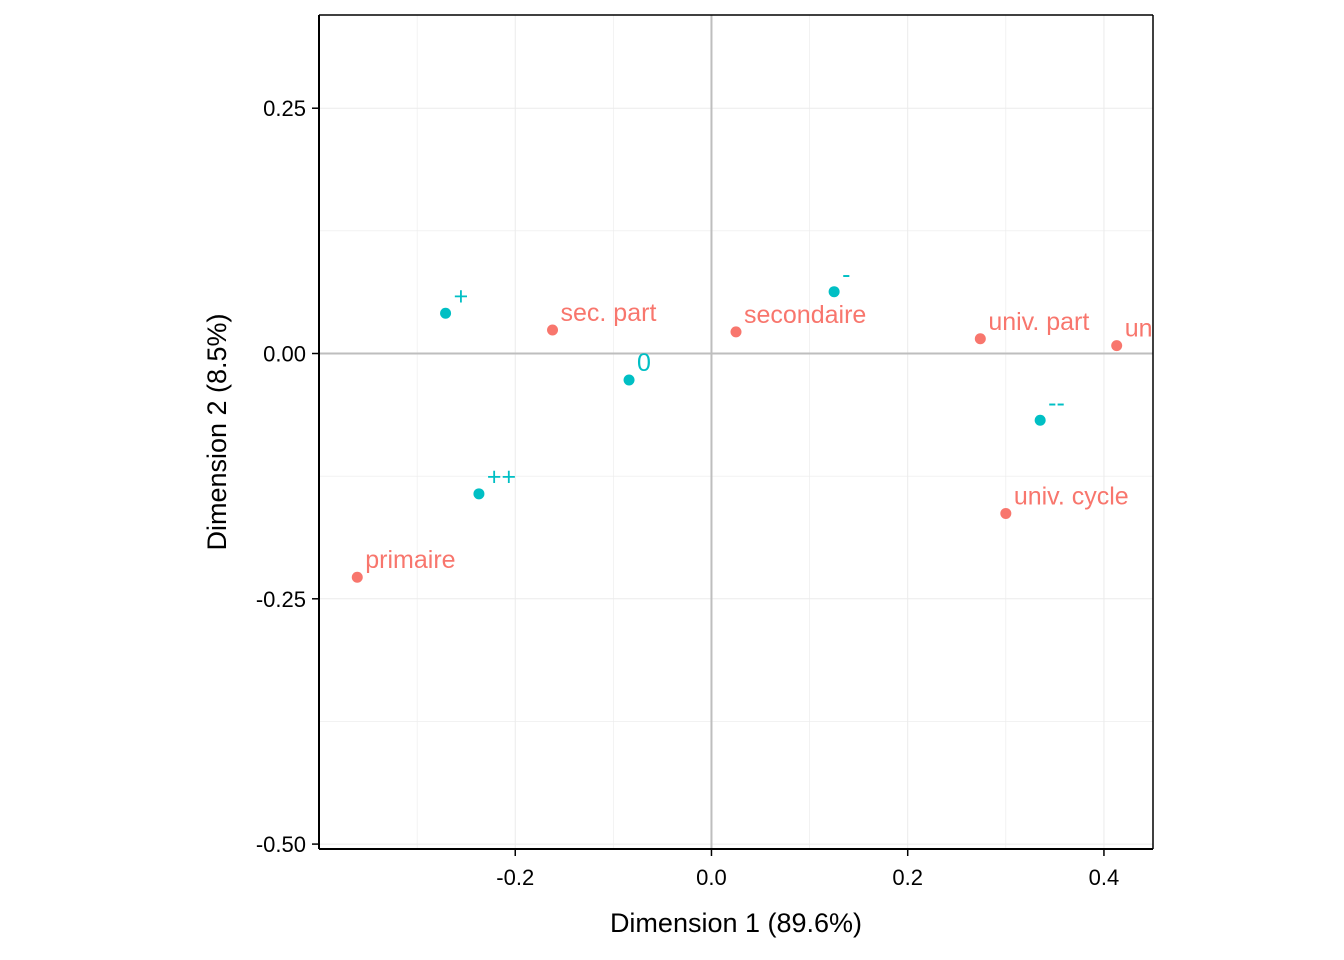  What do you see at coordinates (736, 923) in the screenshot?
I see `x-axis-title: Dimension 1 (89.6%)` at bounding box center [736, 923].